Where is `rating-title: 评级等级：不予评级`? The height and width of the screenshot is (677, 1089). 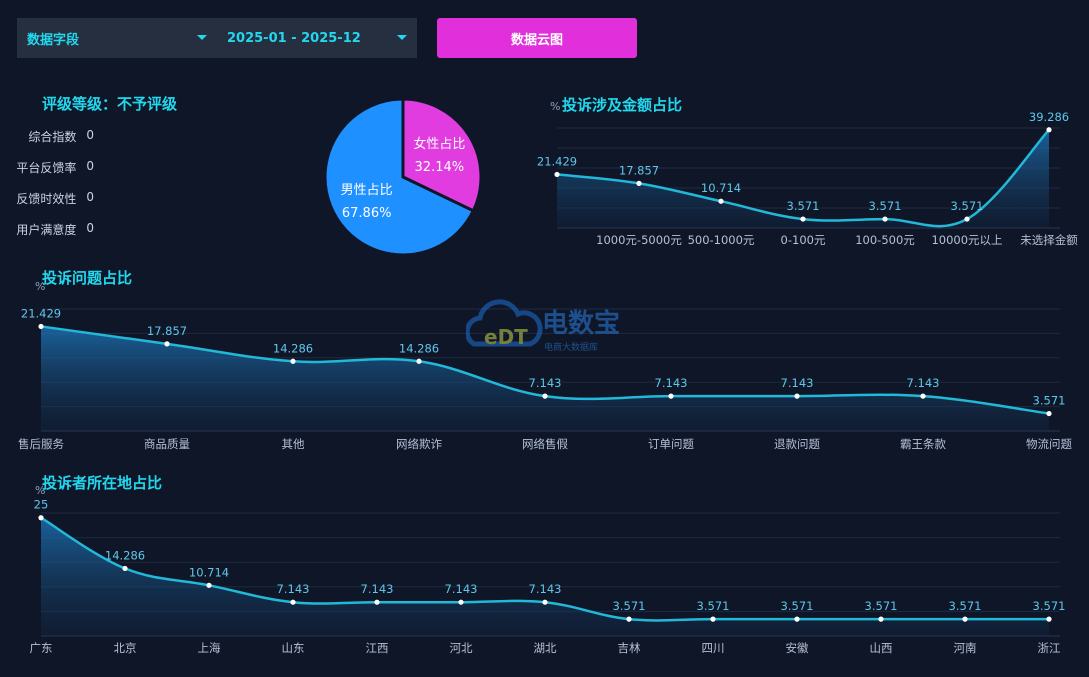 rating-title: 评级等级：不予评级 is located at coordinates (110, 104).